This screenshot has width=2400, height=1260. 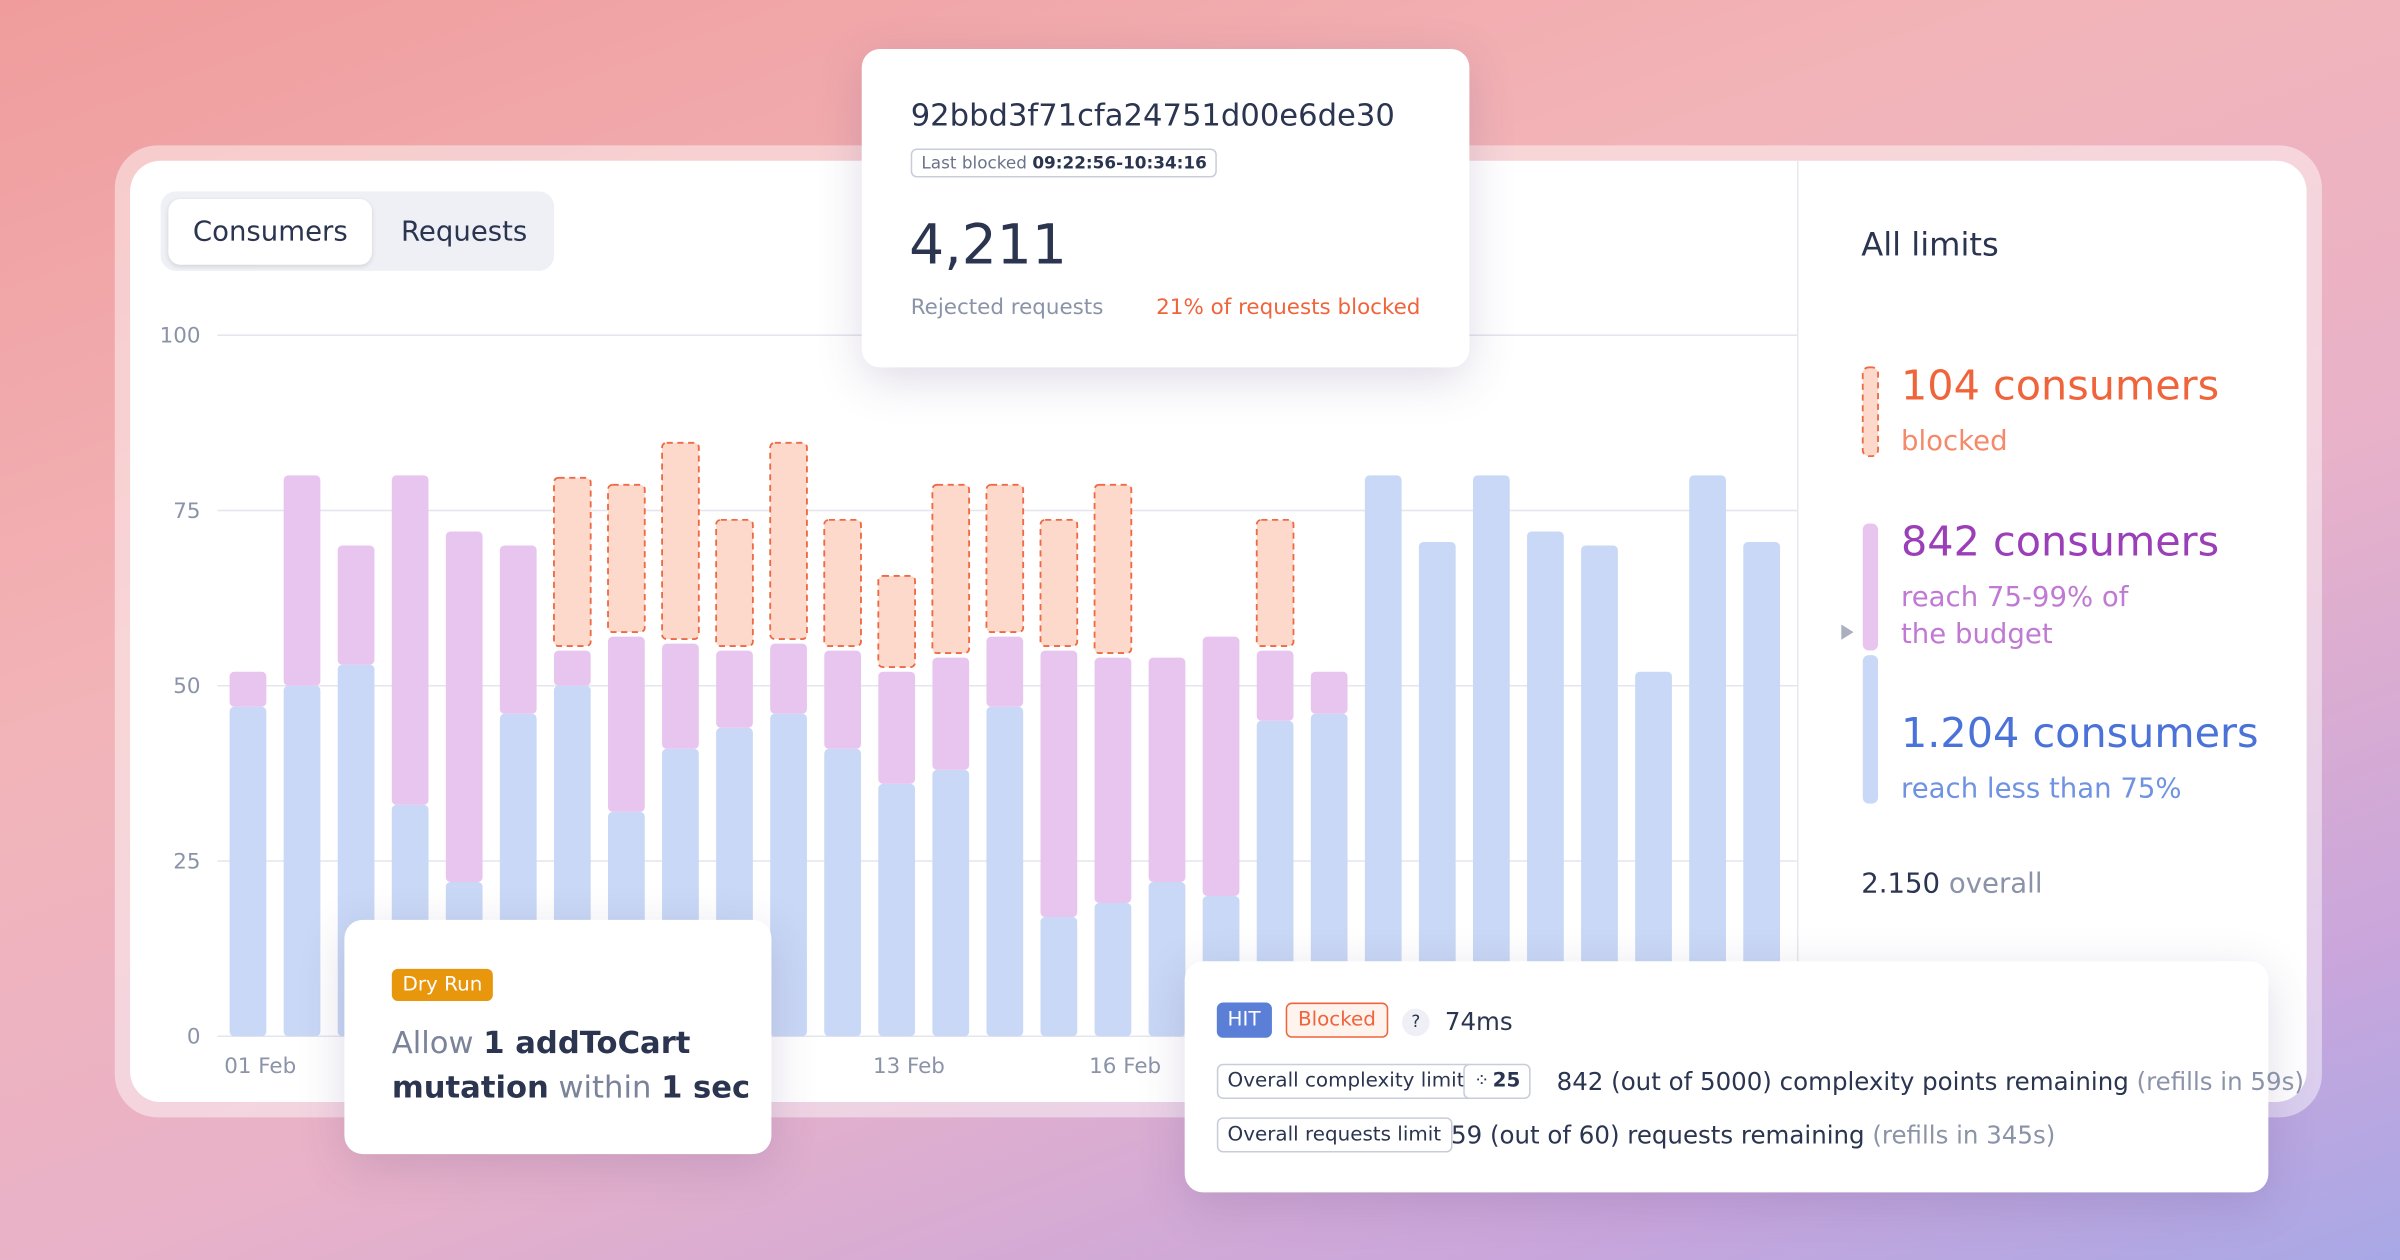 I want to click on summary-value: 842 consumers, so click(x=2060, y=542).